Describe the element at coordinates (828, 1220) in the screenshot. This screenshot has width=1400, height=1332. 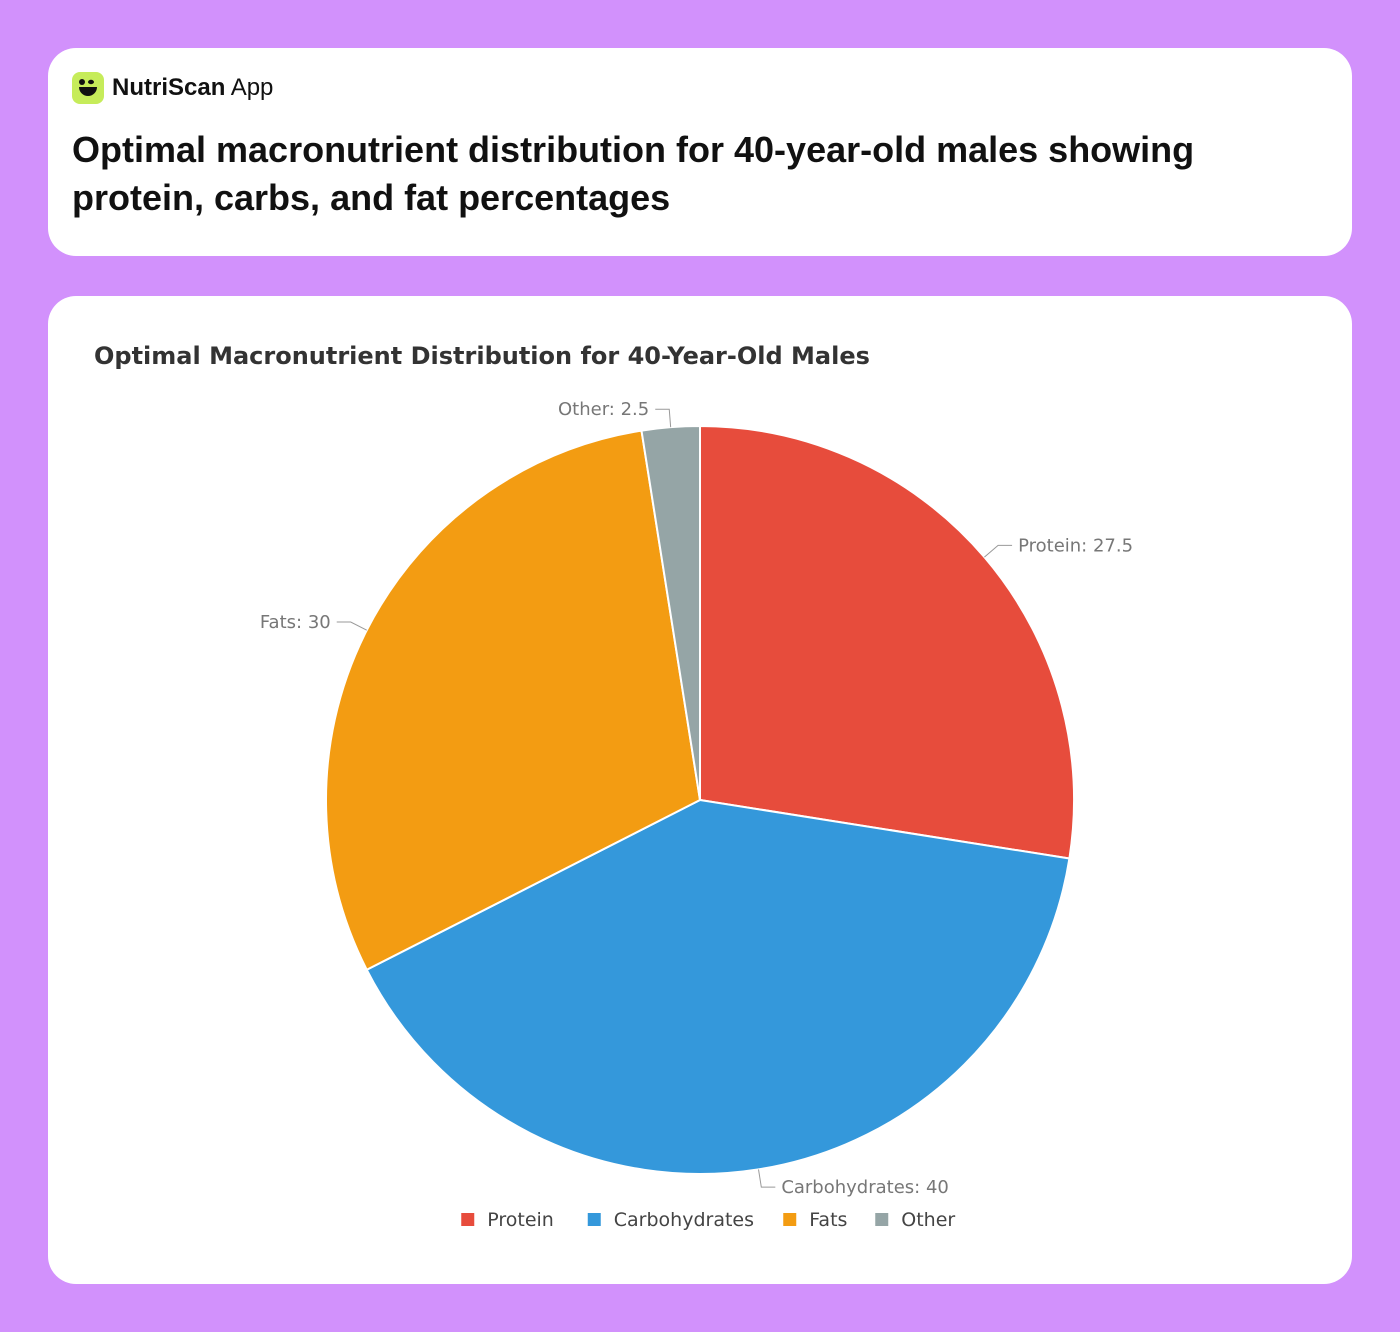
I see `legend-item-fats: Fats` at that location.